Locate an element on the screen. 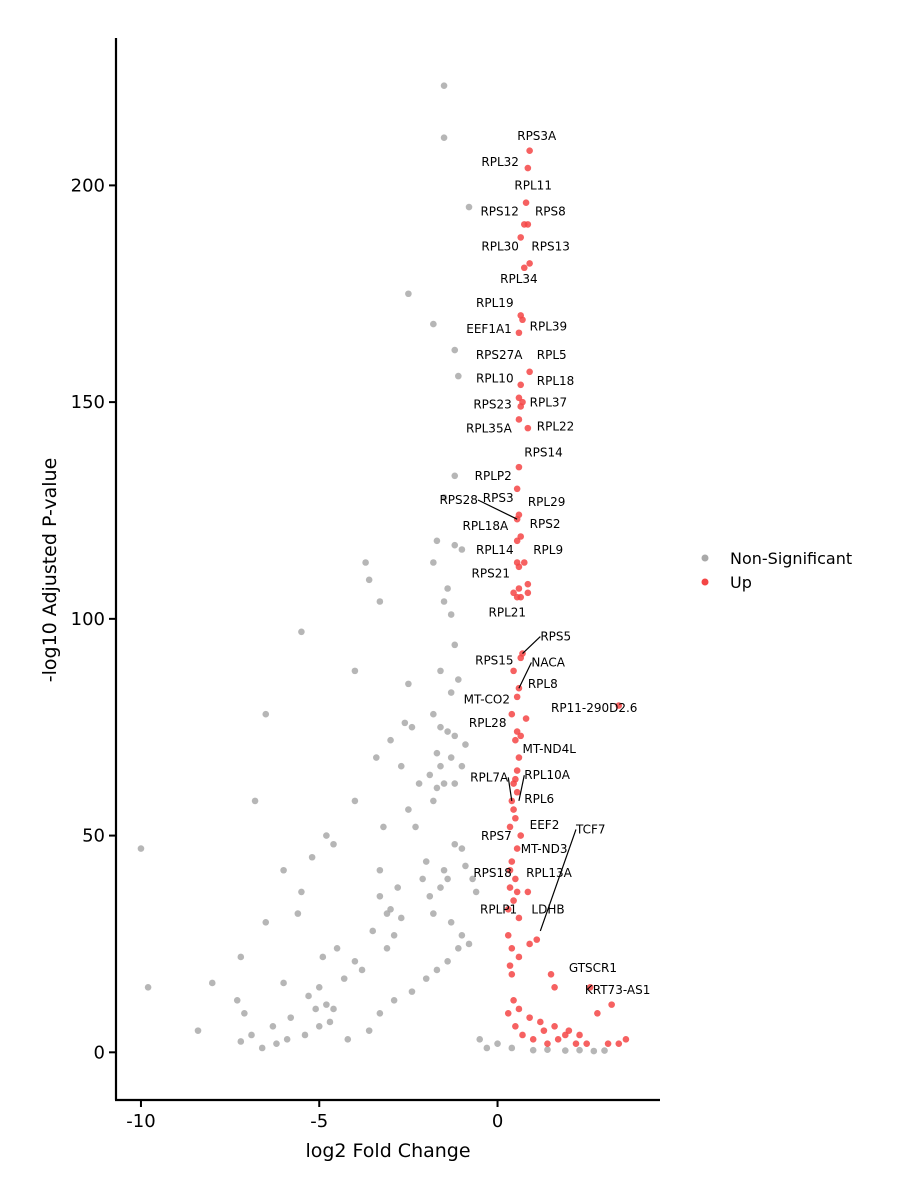  gene-label: RPS14 is located at coordinates (543, 452).